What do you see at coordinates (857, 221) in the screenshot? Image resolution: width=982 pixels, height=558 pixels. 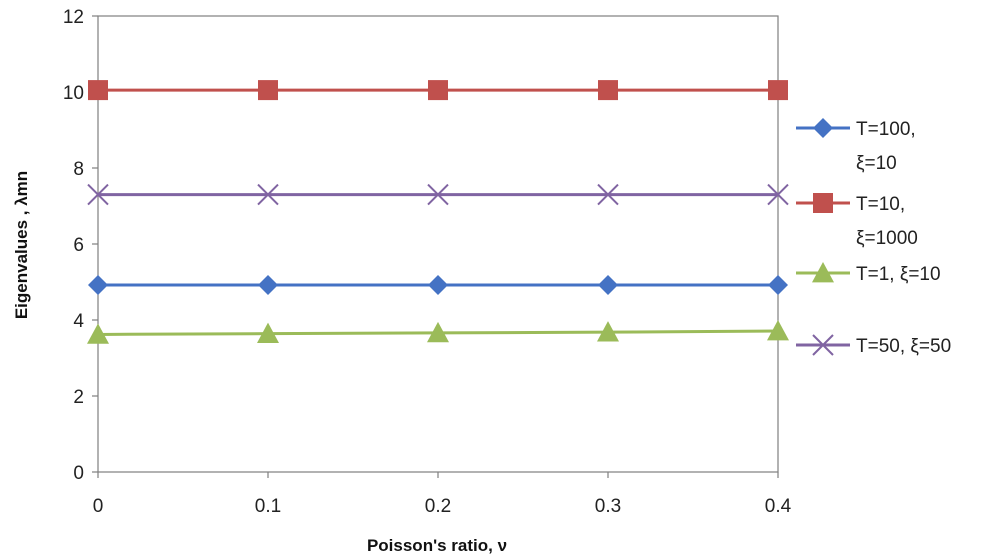 I see `legend-item-2: T=10, ξ=1000` at bounding box center [857, 221].